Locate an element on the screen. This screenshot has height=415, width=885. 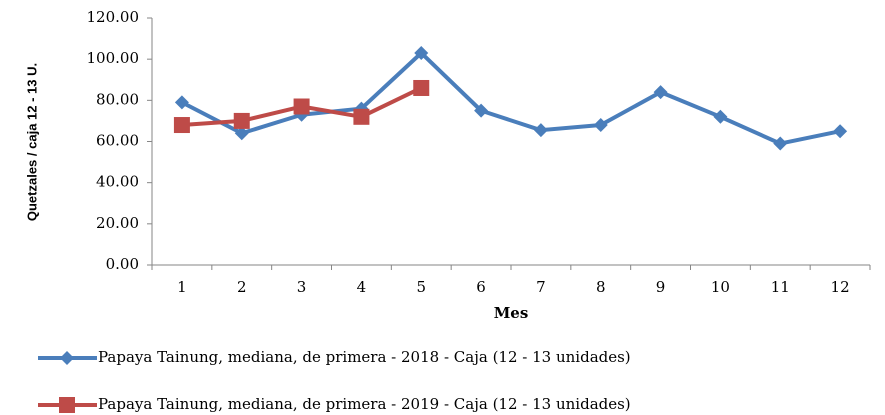
x-tick-label: 1 is located at coordinates (182, 287).